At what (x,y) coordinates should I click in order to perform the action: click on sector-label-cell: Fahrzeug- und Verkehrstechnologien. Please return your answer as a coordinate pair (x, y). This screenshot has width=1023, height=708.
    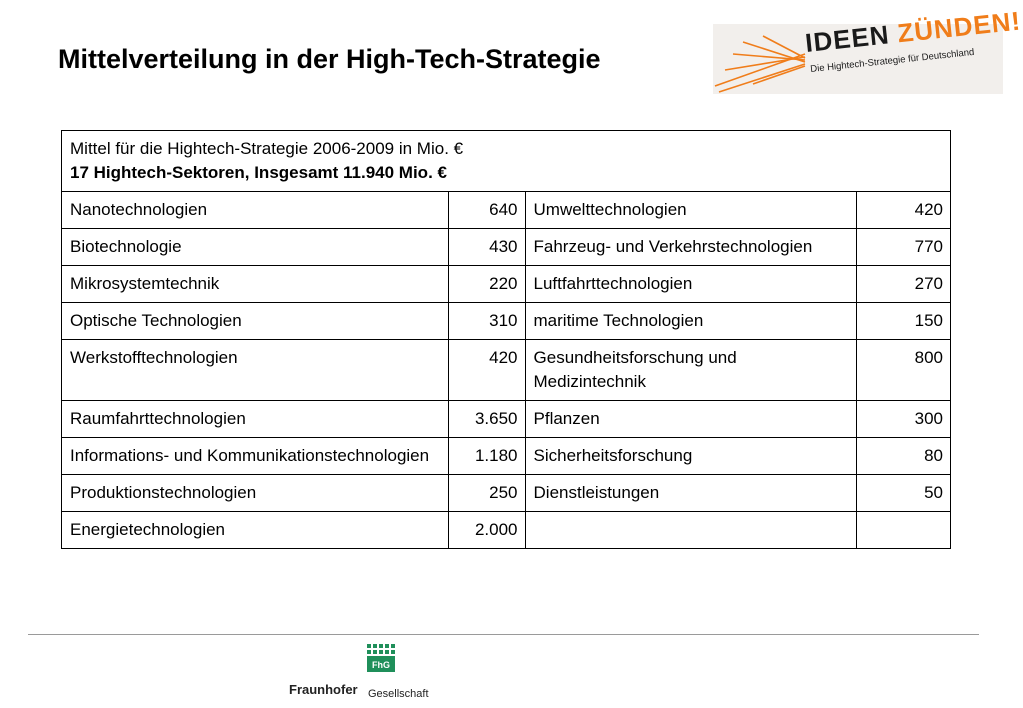
    Looking at the image, I should click on (691, 247).